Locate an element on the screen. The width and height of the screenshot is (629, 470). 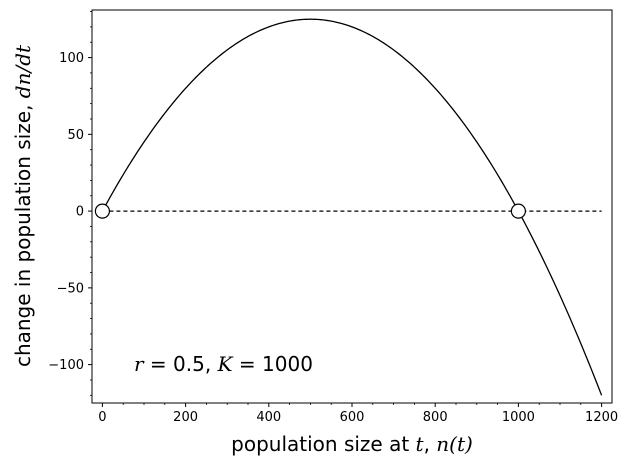
annotation-k-equals: = is located at coordinates (247, 364).